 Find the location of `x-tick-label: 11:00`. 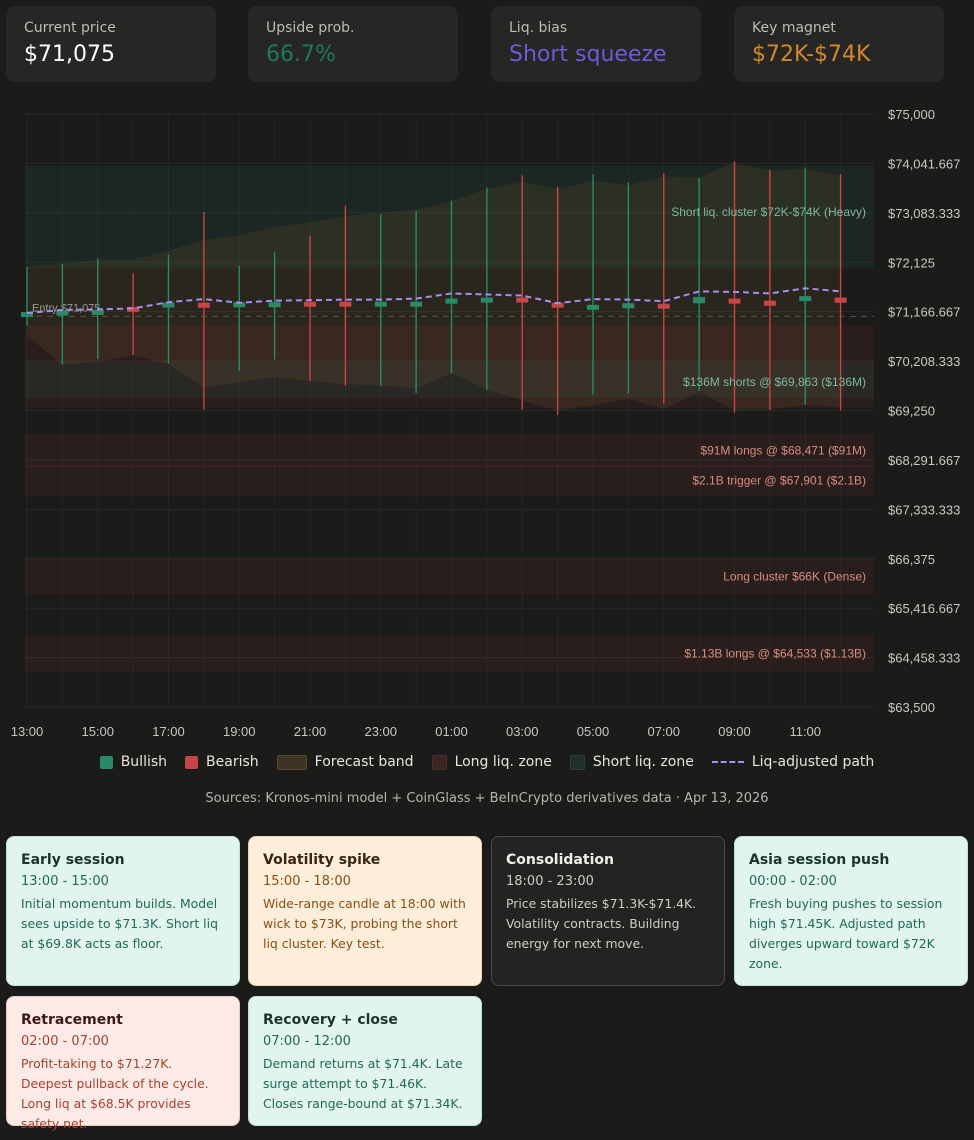

x-tick-label: 11:00 is located at coordinates (805, 731).